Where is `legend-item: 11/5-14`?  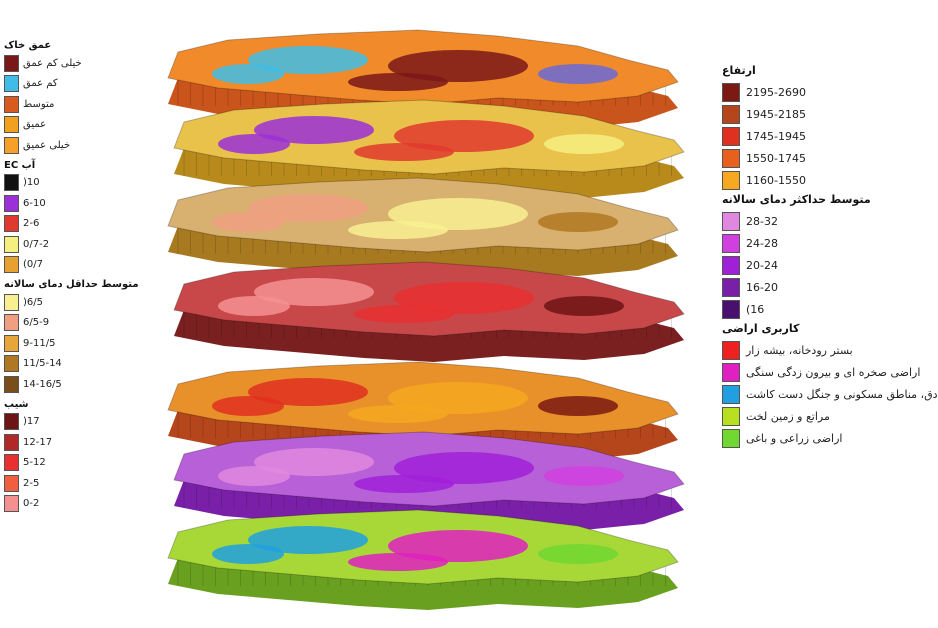
legend-item: 11/5-14 is located at coordinates (79, 364).